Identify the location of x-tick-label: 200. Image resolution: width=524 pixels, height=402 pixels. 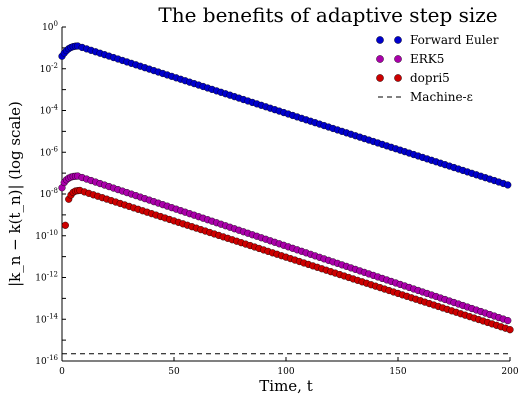
(509, 372).